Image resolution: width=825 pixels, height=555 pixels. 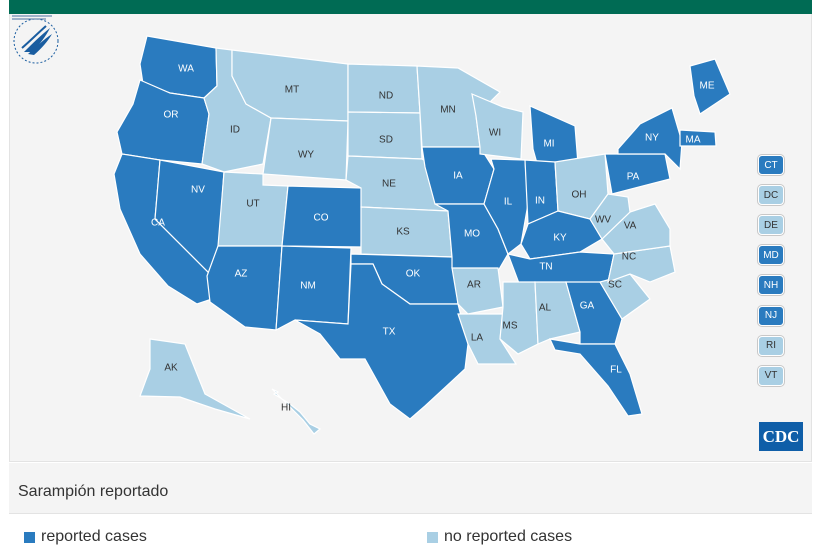 I want to click on top-bar, so click(x=410, y=7).